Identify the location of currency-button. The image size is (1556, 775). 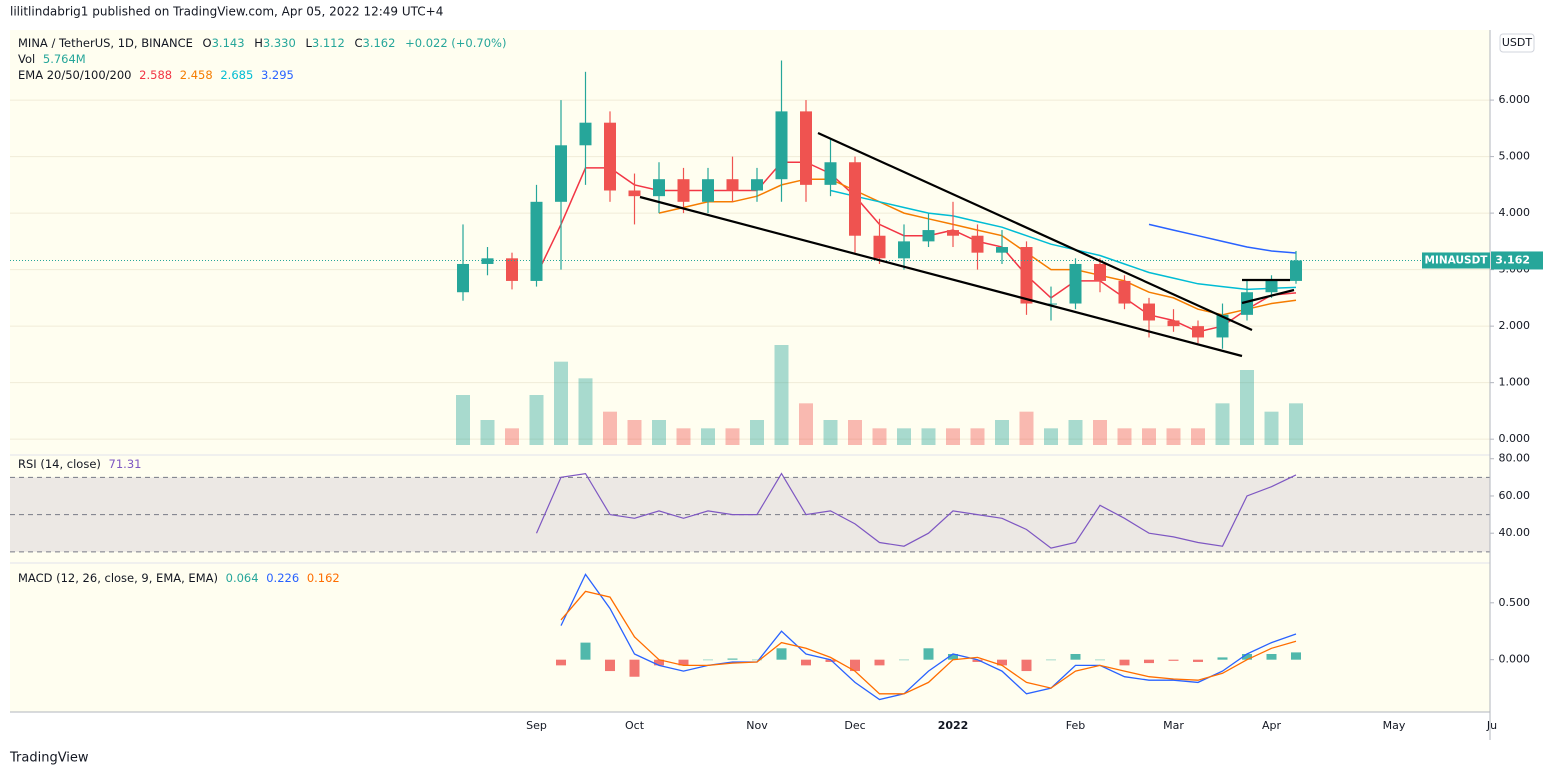
(1517, 43).